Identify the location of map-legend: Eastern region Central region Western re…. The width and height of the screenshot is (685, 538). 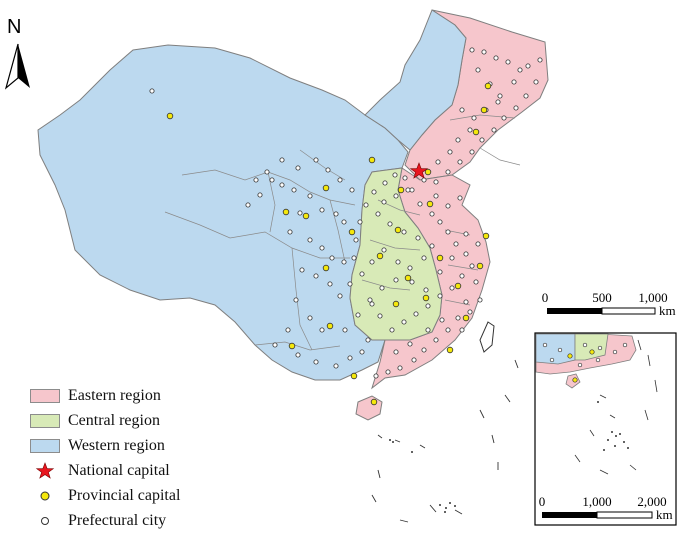
(122, 461).